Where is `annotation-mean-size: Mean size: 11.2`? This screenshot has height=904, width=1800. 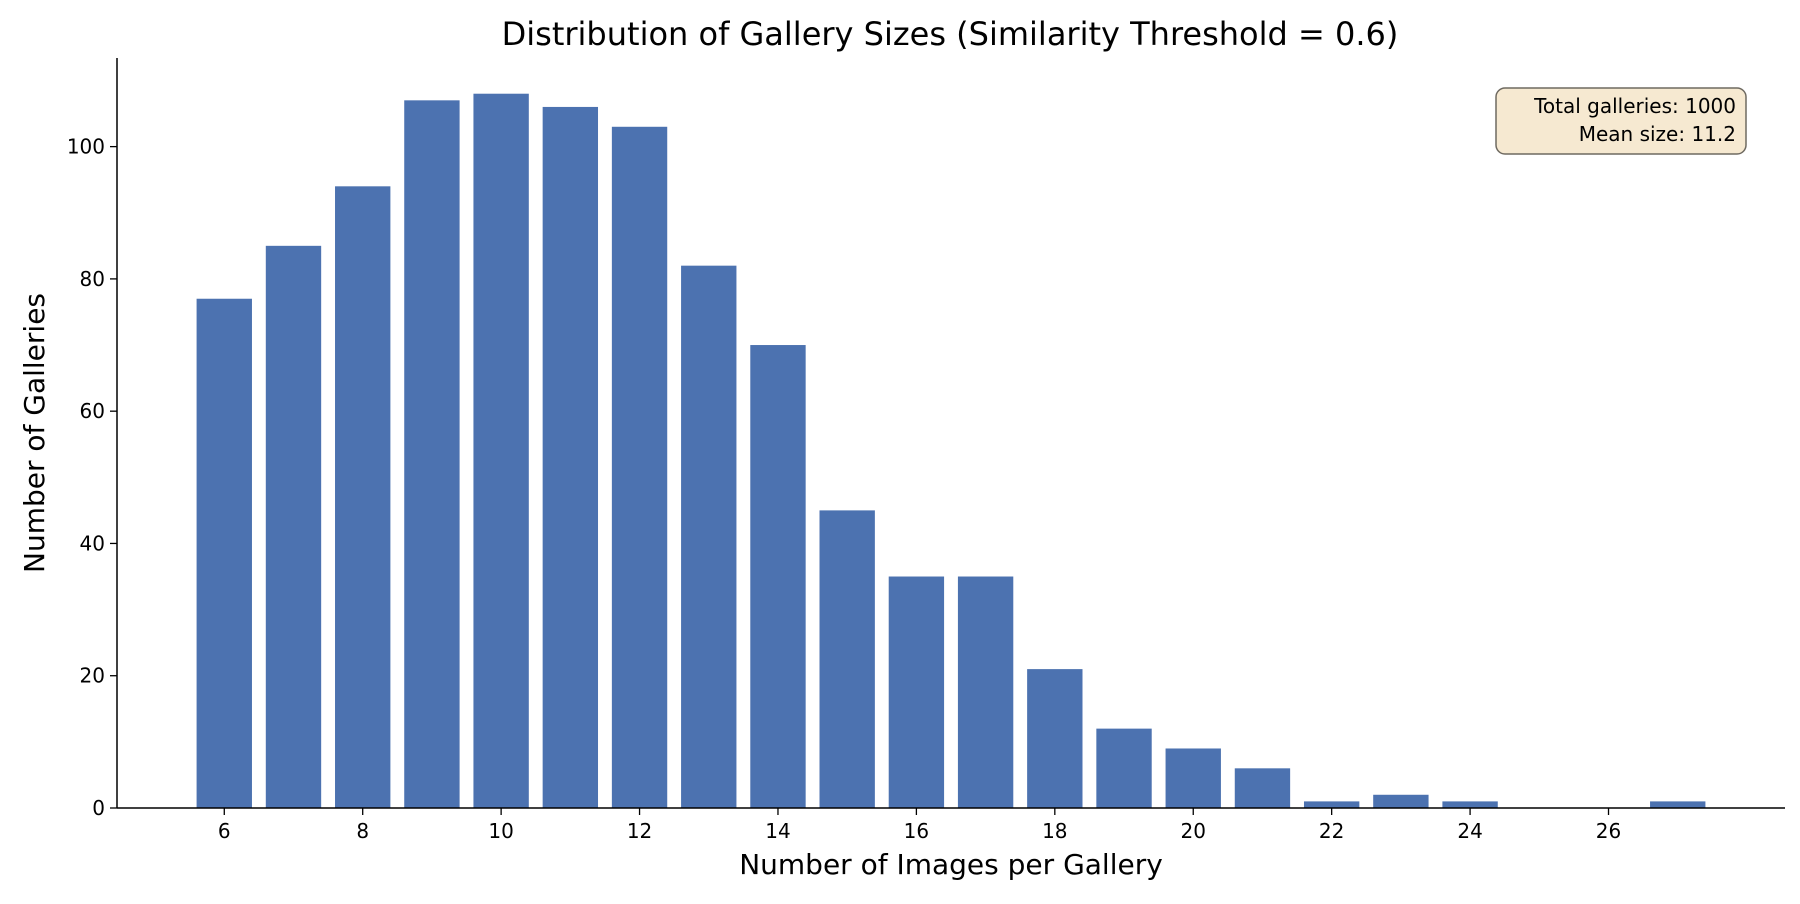
annotation-mean-size: Mean size: 11.2 is located at coordinates (1657, 134).